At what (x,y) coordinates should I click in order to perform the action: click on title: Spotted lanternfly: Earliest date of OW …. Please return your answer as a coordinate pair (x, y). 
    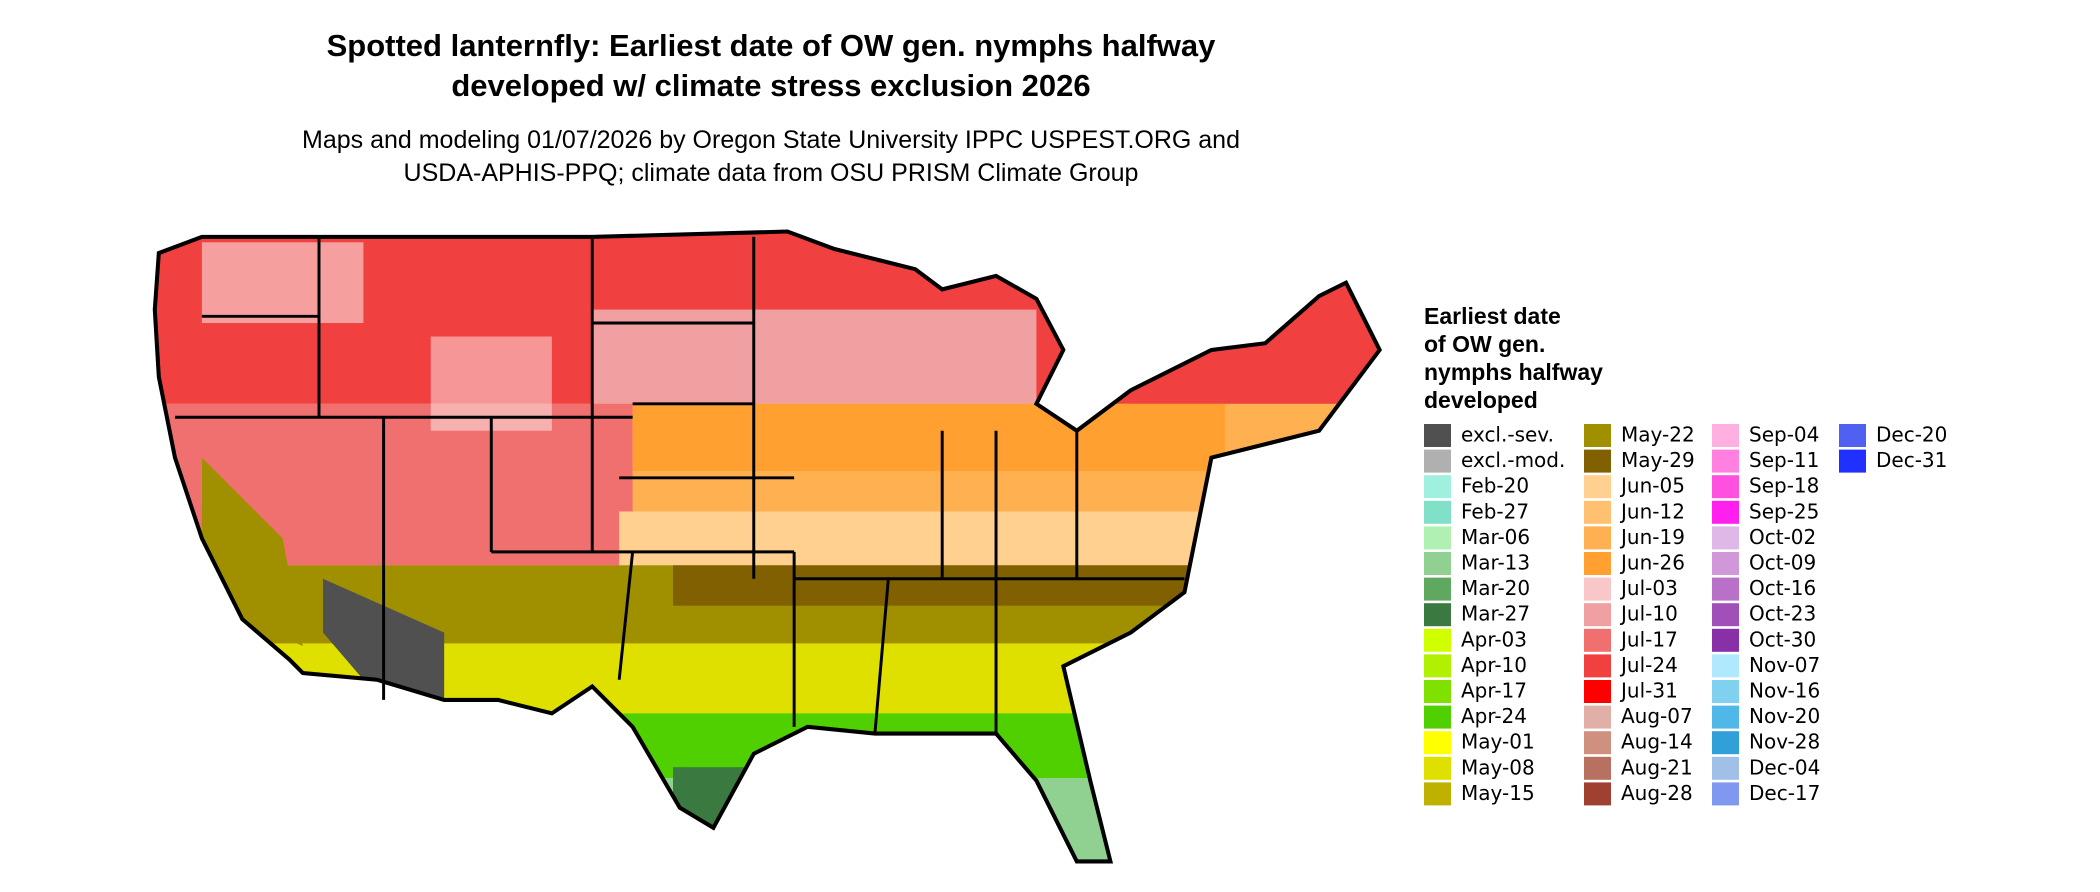
    Looking at the image, I should click on (772, 45).